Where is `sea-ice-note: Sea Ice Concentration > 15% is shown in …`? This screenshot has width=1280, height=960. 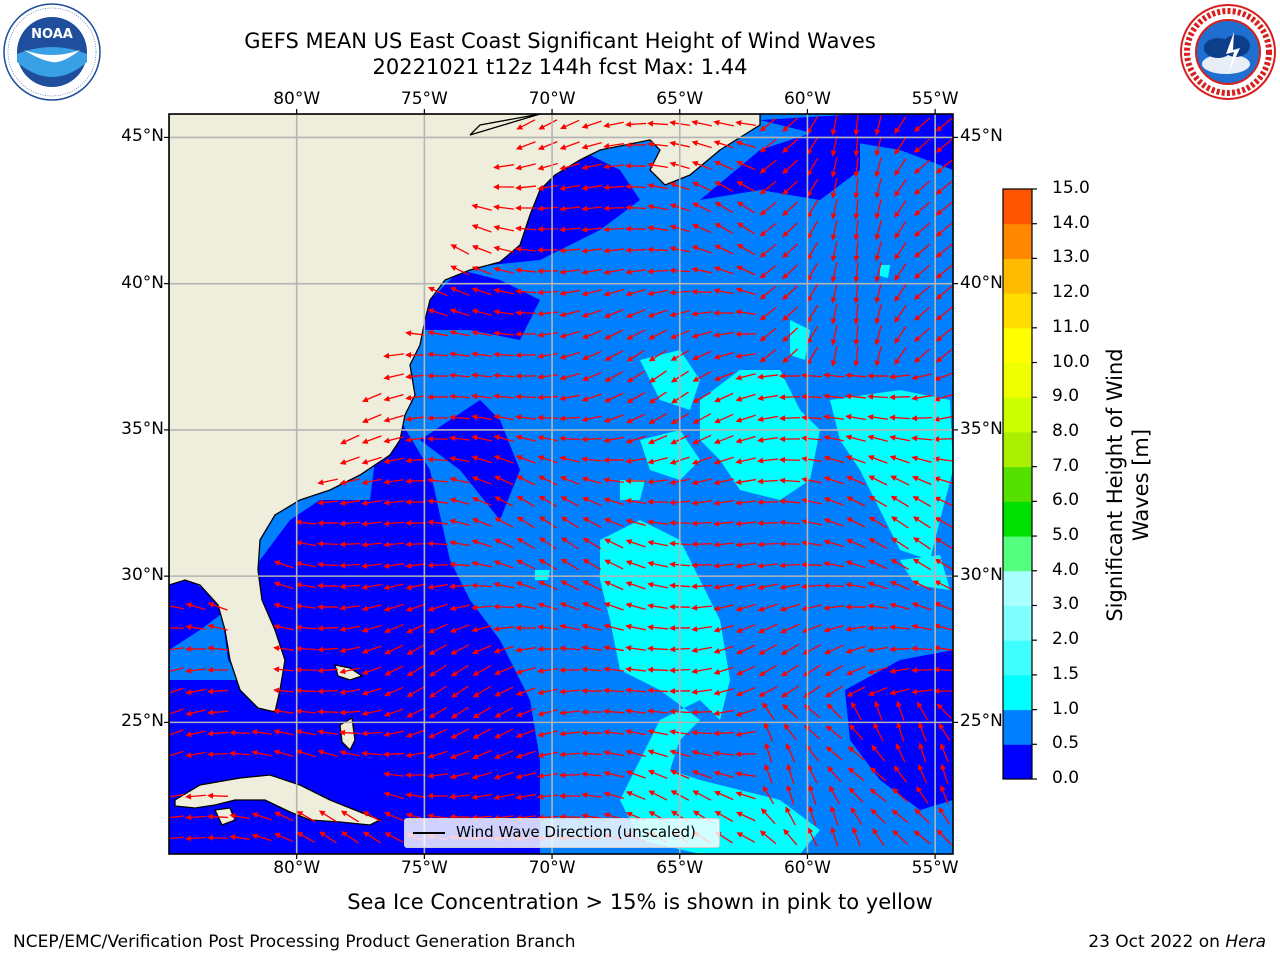 sea-ice-note: Sea Ice Concentration > 15% is shown in … is located at coordinates (640, 902).